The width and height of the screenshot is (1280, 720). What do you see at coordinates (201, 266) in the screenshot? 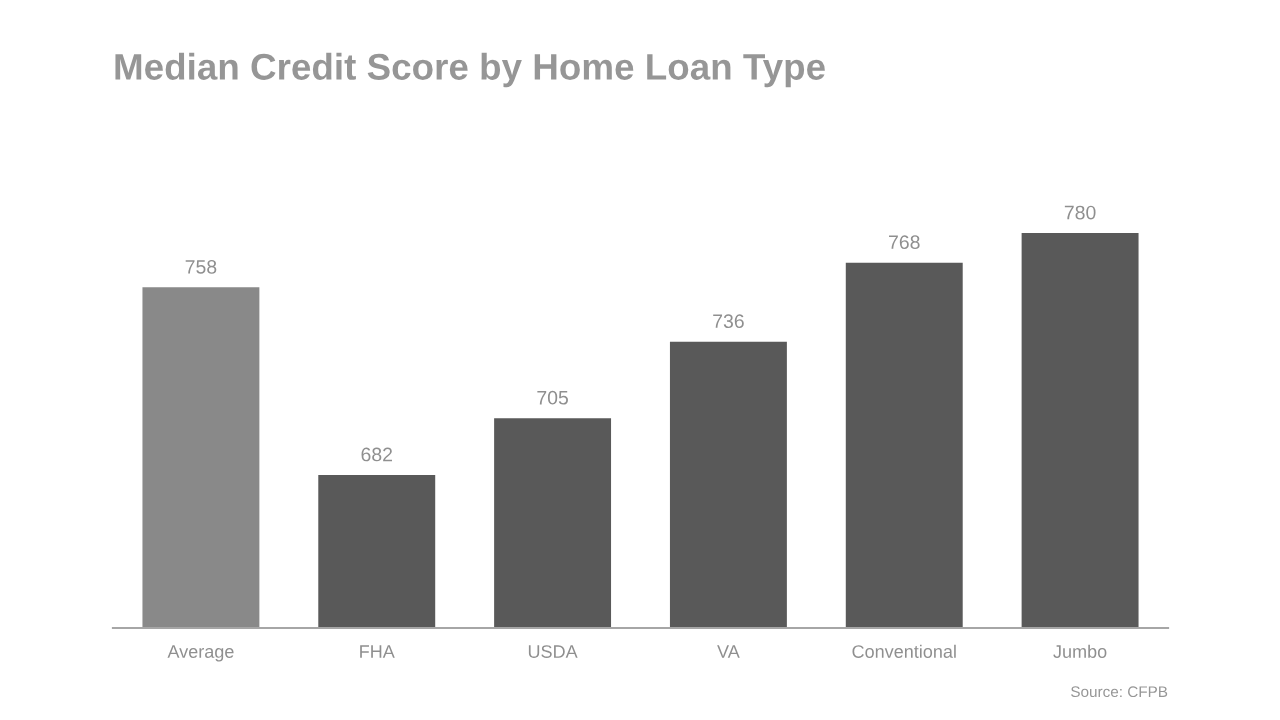
I see `data-label: 758` at bounding box center [201, 266].